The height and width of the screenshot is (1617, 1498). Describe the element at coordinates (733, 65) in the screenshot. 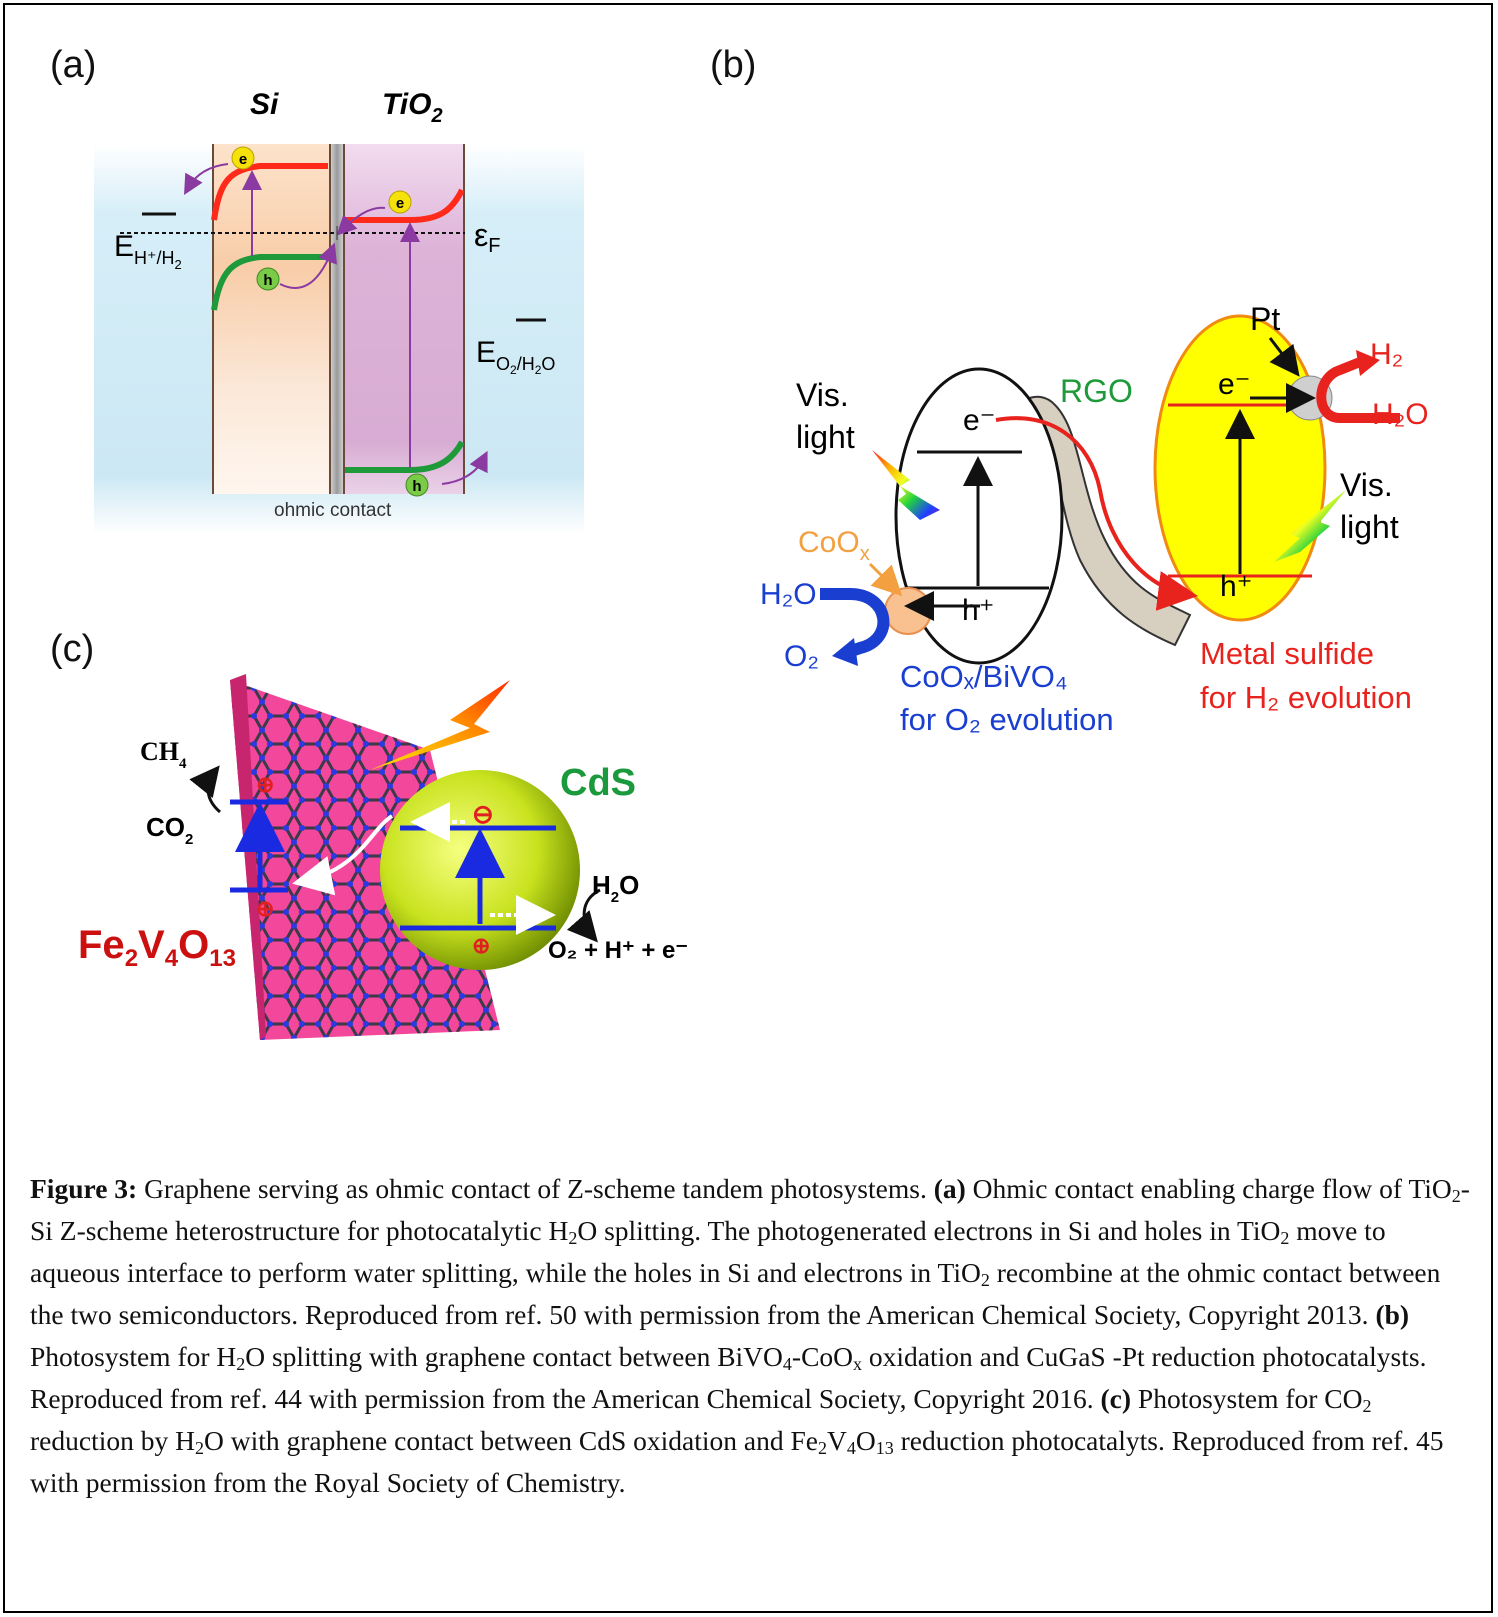

I see `panel-b-label: (b)` at that location.